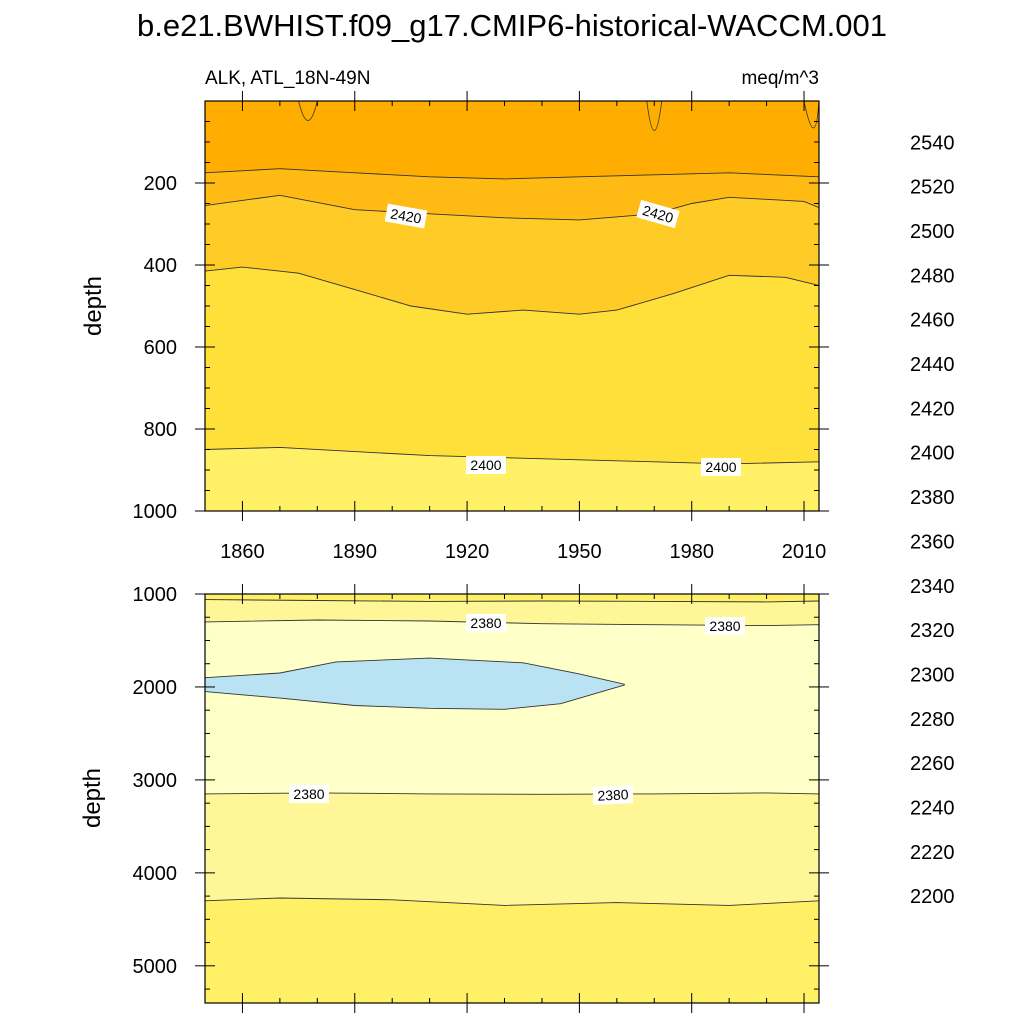  I want to click on lower-y-axis-label: depth, so click(92, 798).